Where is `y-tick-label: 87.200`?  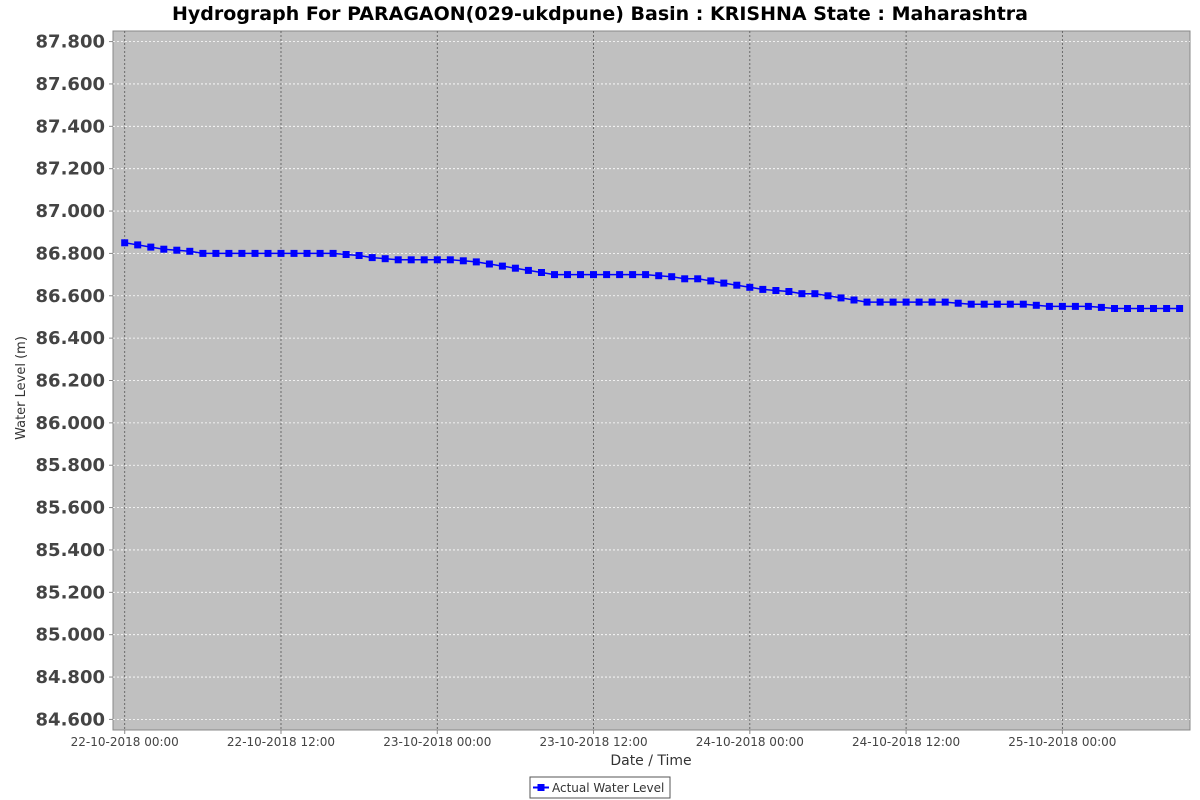 y-tick-label: 87.200 is located at coordinates (70, 169).